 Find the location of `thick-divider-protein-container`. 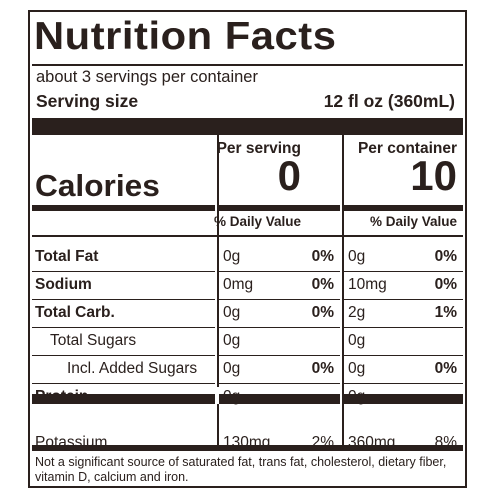

thick-divider-protein-container is located at coordinates (403, 399).